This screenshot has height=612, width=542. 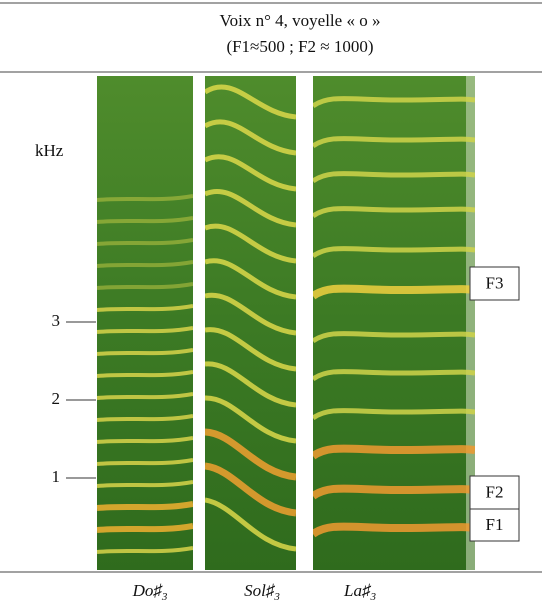 What do you see at coordinates (470, 323) in the screenshot?
I see `panel-edge` at bounding box center [470, 323].